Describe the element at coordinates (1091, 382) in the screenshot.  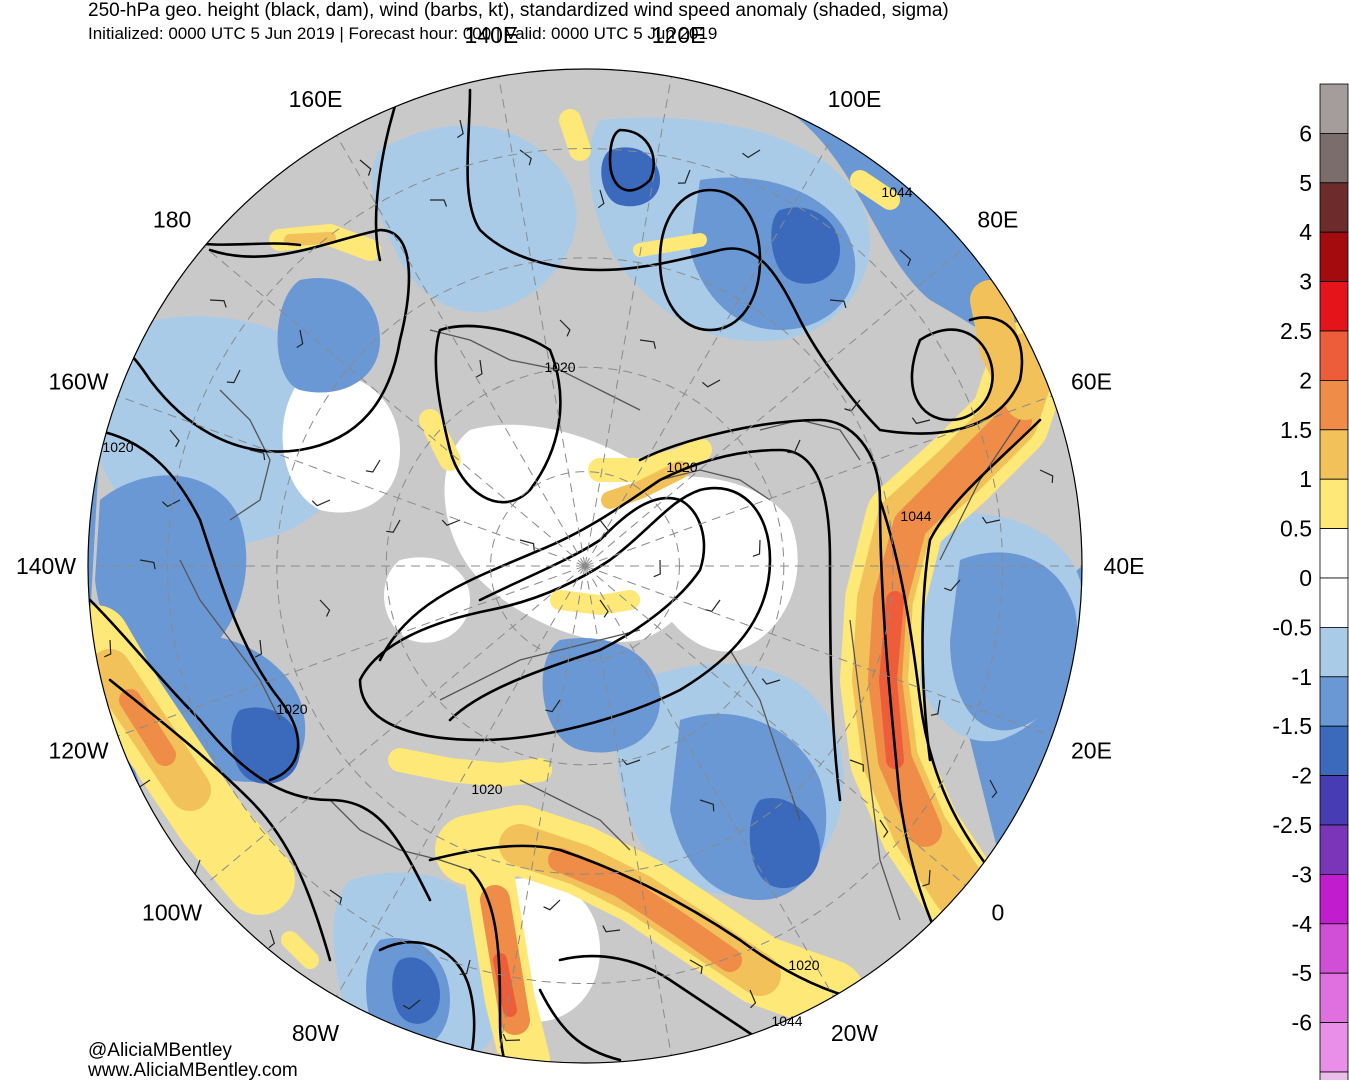
I see `longitude-label: 60E` at that location.